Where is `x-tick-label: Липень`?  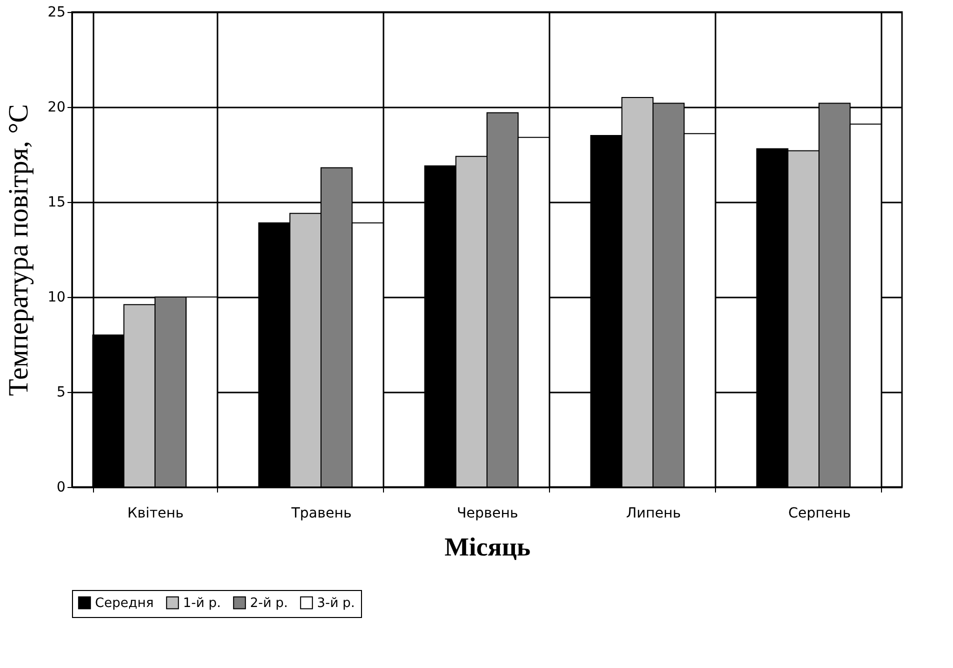
x-tick-label: Липень is located at coordinates (653, 514).